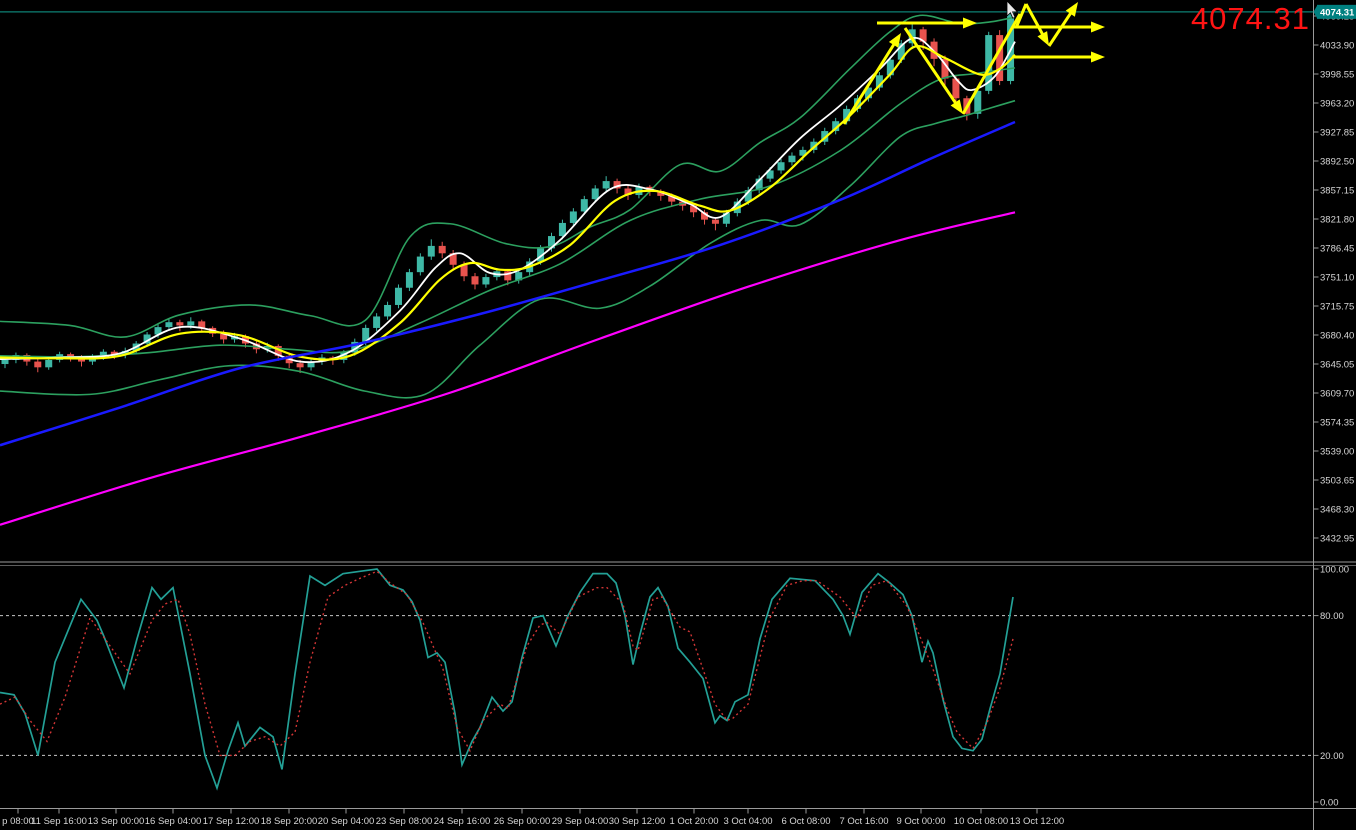 The height and width of the screenshot is (830, 1356). Describe the element at coordinates (1329, 803) in the screenshot. I see `stoch-axis-label: 0.00` at that location.